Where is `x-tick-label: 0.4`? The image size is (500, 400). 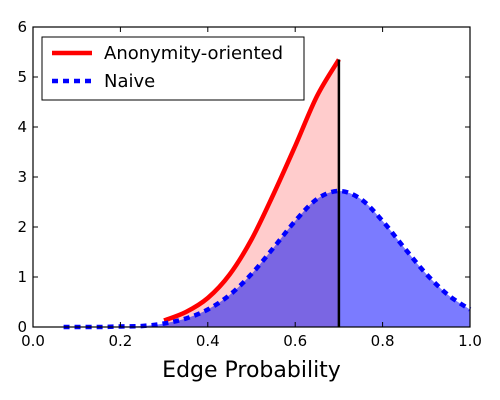 x-tick-label: 0.4 is located at coordinates (208, 341).